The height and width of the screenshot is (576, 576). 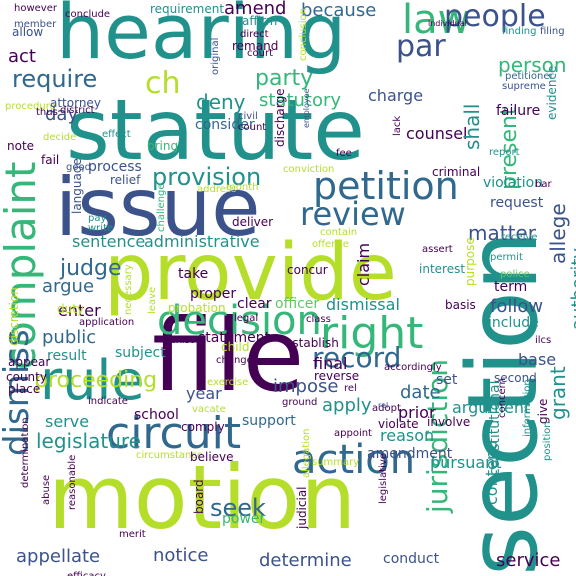 What do you see at coordinates (30, 106) in the screenshot?
I see `word-procedure: procedure` at bounding box center [30, 106].